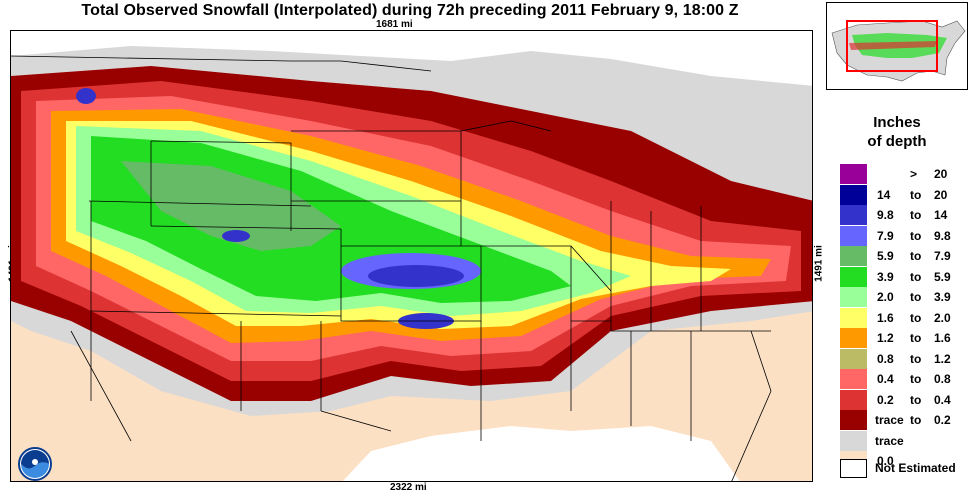 This screenshot has height=496, width=973. Describe the element at coordinates (885, 215) in the screenshot. I see `legend-label-low: 9.8` at that location.